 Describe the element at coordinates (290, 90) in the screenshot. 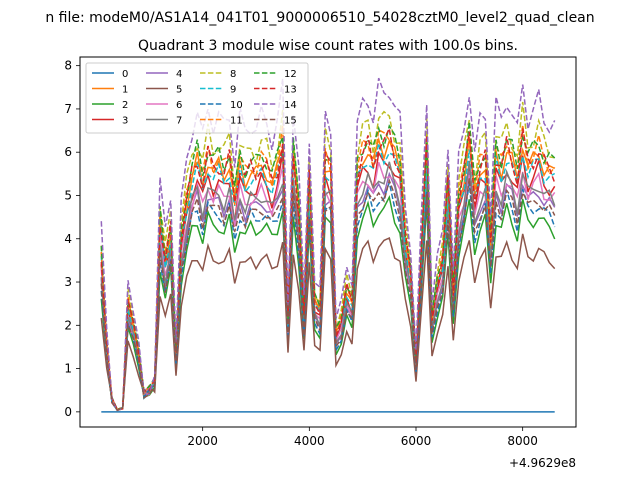

I see `legend-label: 13` at that location.